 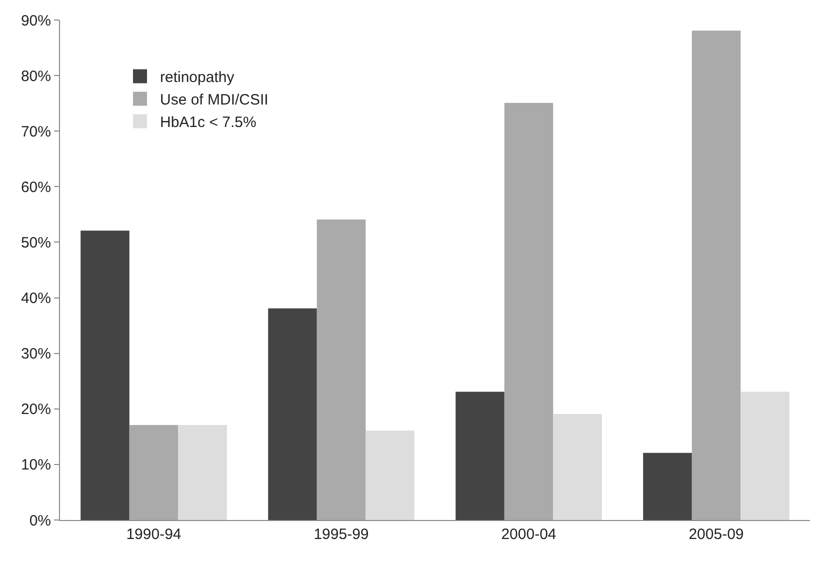 I want to click on legend-label: retinopathy, so click(x=197, y=77).